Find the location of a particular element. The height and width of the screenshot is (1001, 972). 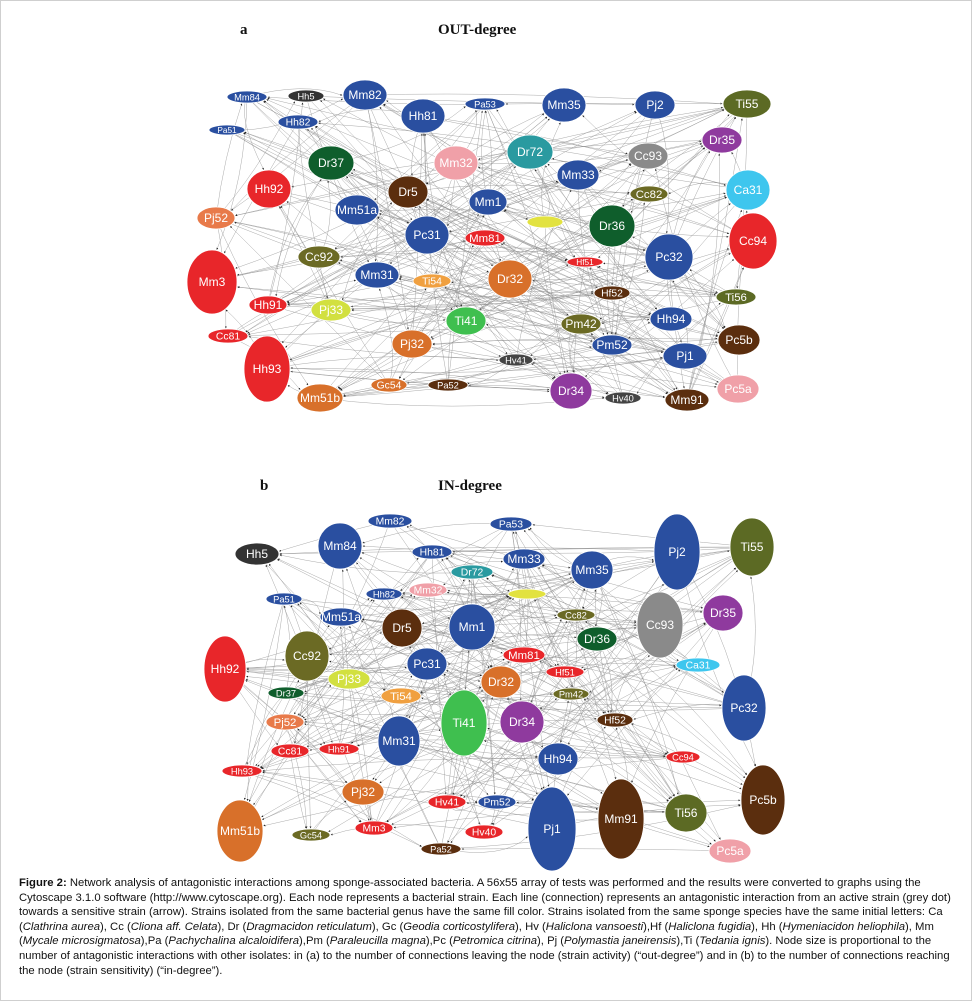

node-label: Pj1 is located at coordinates (685, 356).